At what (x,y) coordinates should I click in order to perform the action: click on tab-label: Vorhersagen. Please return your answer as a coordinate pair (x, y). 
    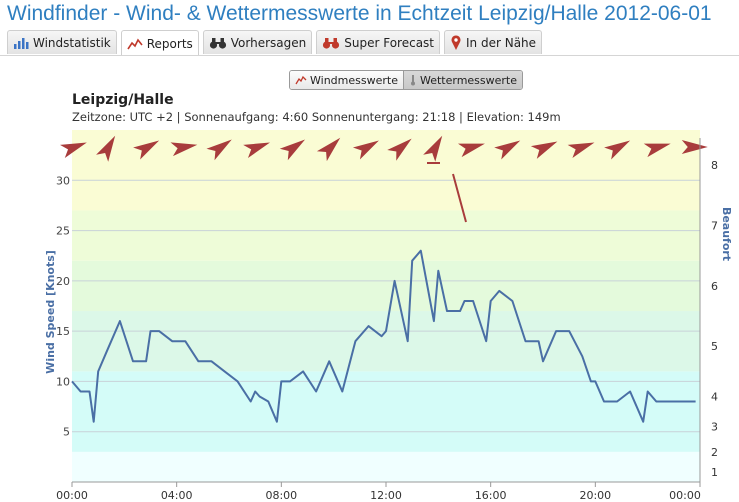
    Looking at the image, I should click on (268, 42).